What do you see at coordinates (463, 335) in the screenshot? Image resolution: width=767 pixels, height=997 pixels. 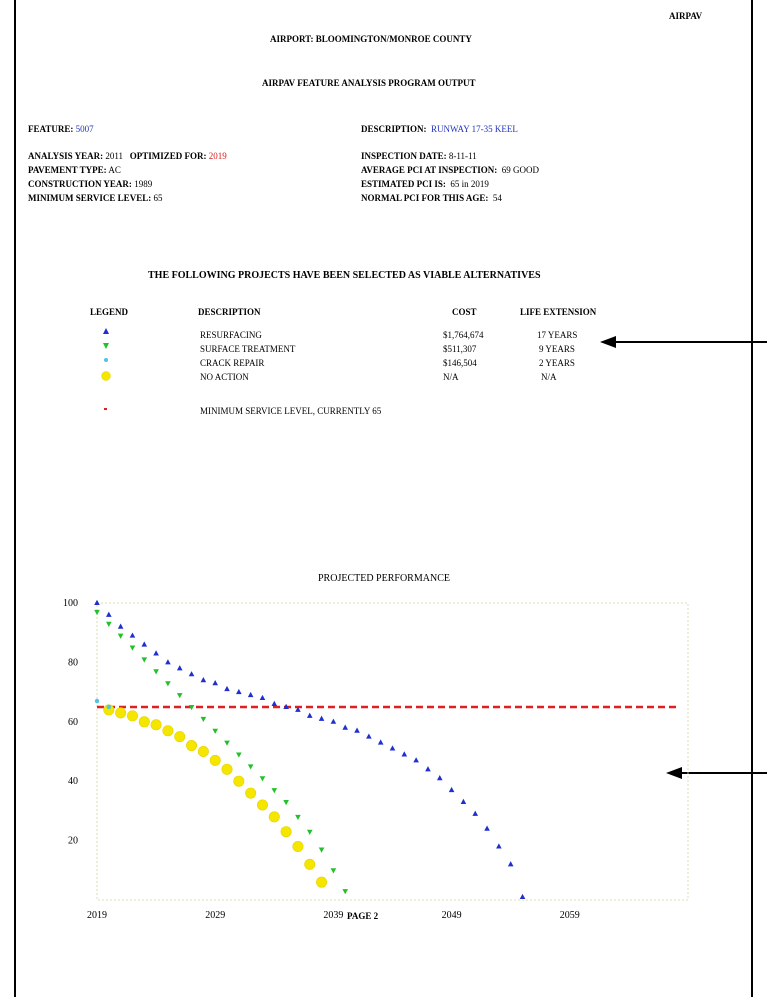 I see `row-resurfacing-cost: $1,764,674` at bounding box center [463, 335].